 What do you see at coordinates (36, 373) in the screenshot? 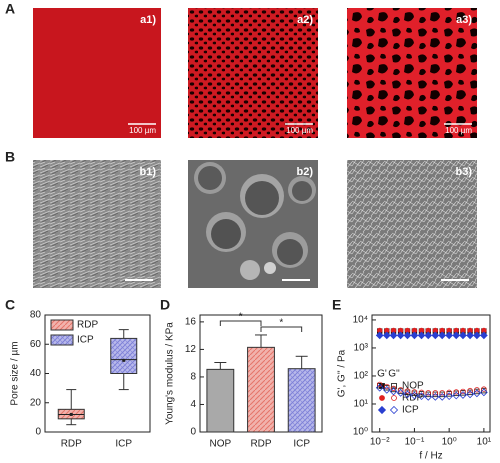
I see `y-tick-label: 40` at bounding box center [36, 373].